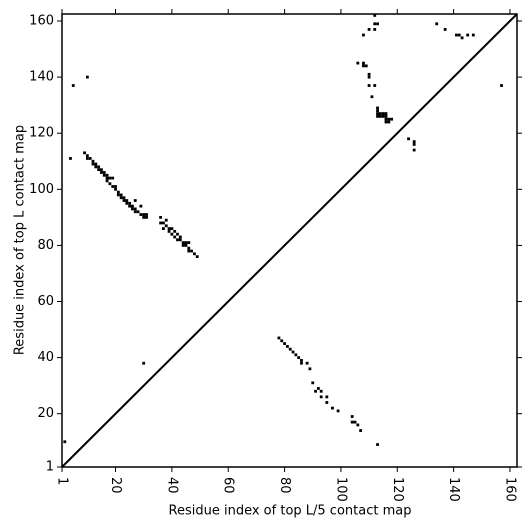  What do you see at coordinates (509, 489) in the screenshot?
I see `x-tick-label: 160` at bounding box center [509, 489].